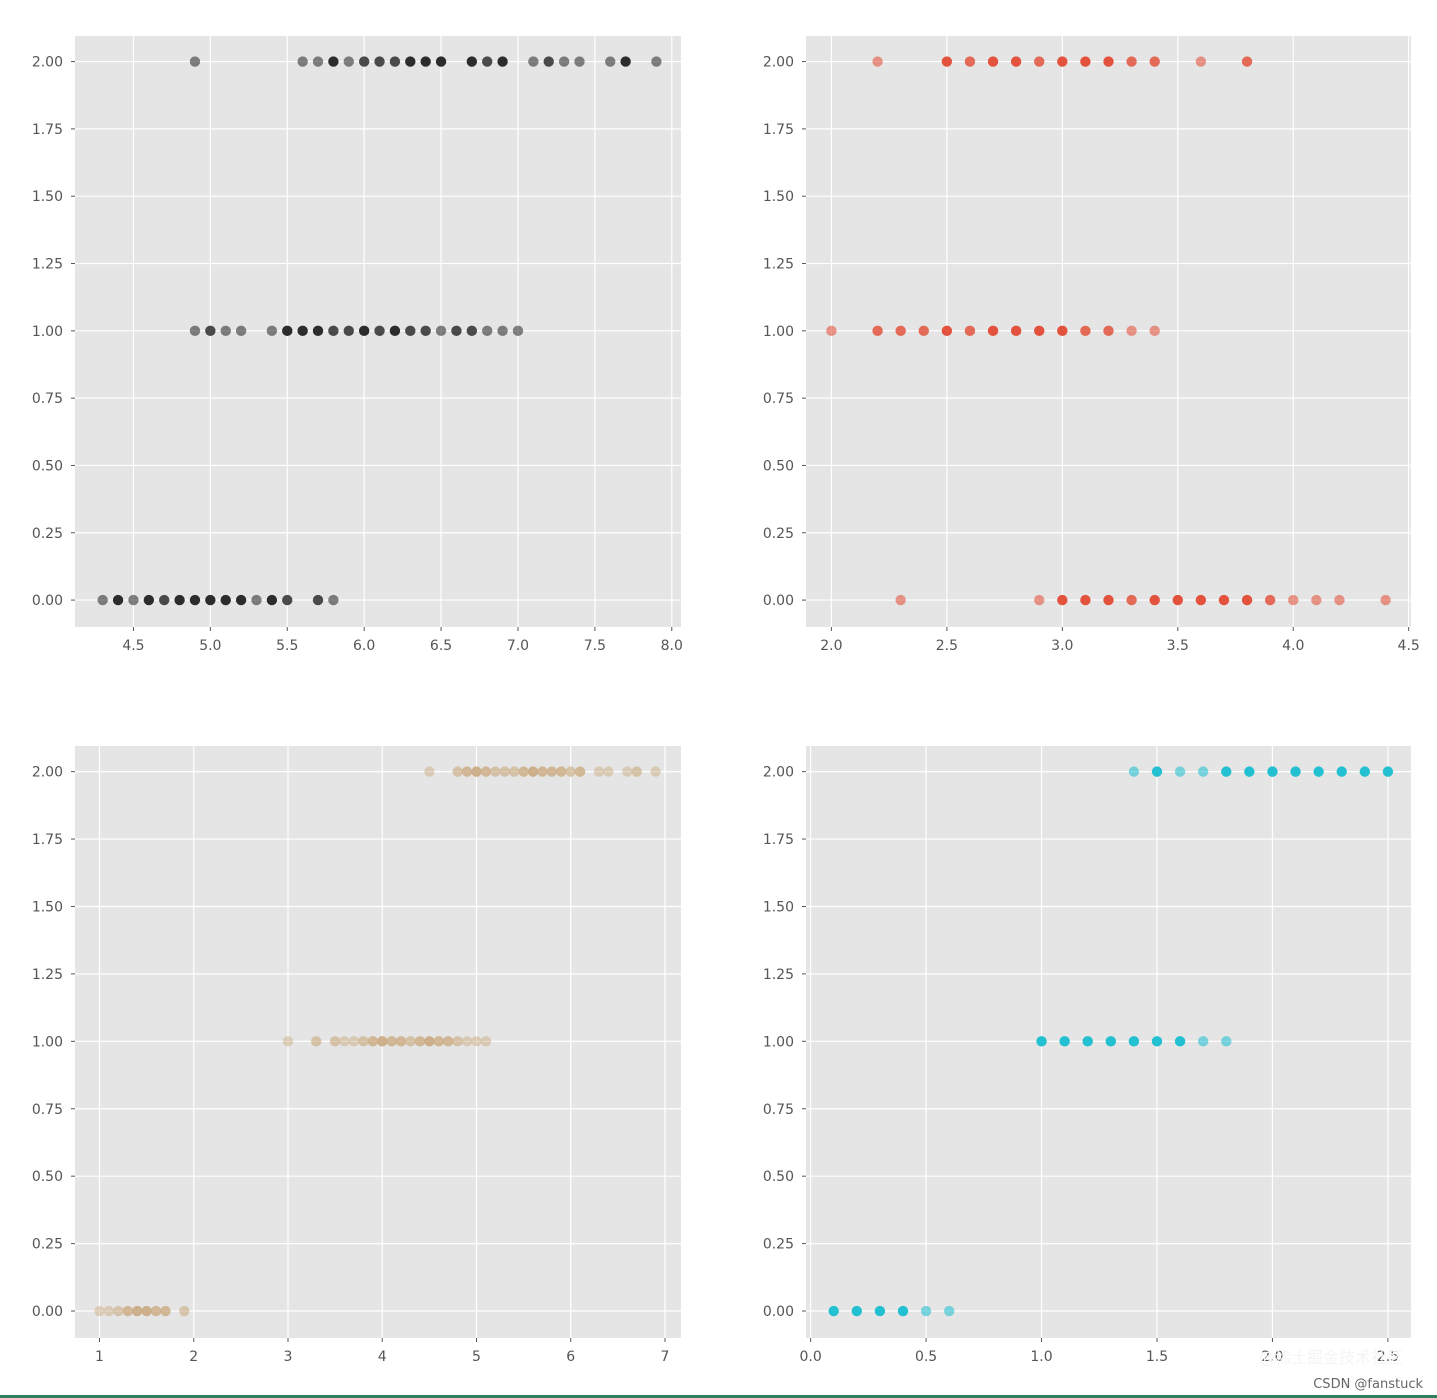 The height and width of the screenshot is (1398, 1437). What do you see at coordinates (382, 1357) in the screenshot?
I see `x-tick-label: 4` at bounding box center [382, 1357].